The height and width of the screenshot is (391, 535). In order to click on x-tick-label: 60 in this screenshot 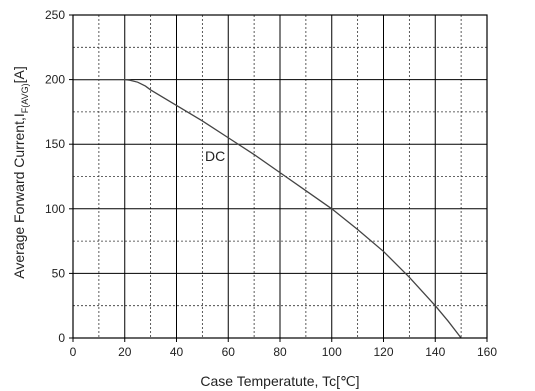, I will do `click(229, 352)`.